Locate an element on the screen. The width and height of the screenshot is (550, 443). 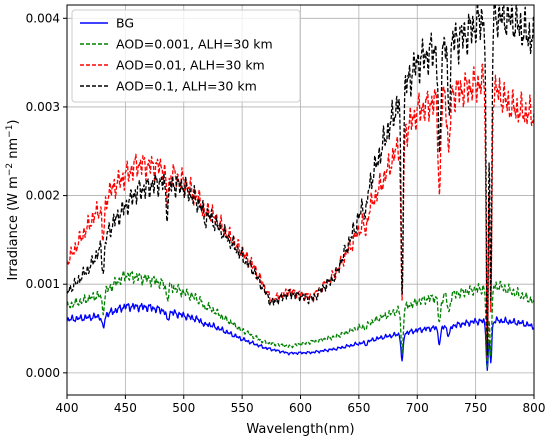
y-tick-label: 0.001 is located at coordinates (43, 284).